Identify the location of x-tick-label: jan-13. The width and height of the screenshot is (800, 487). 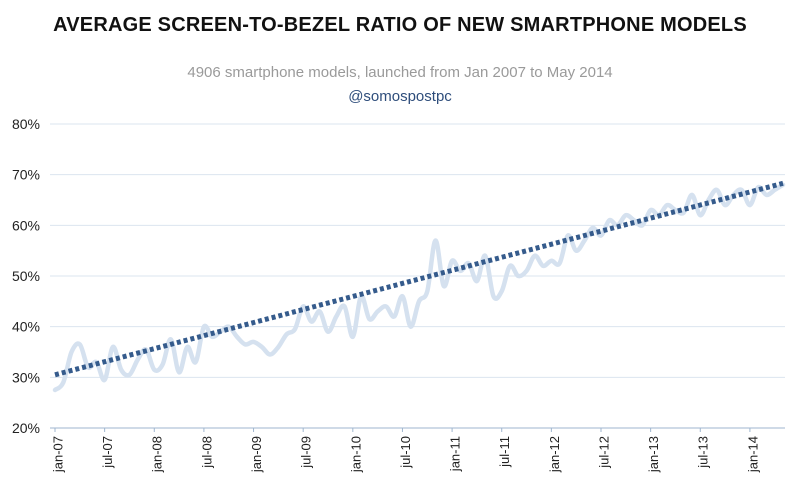
(653, 454).